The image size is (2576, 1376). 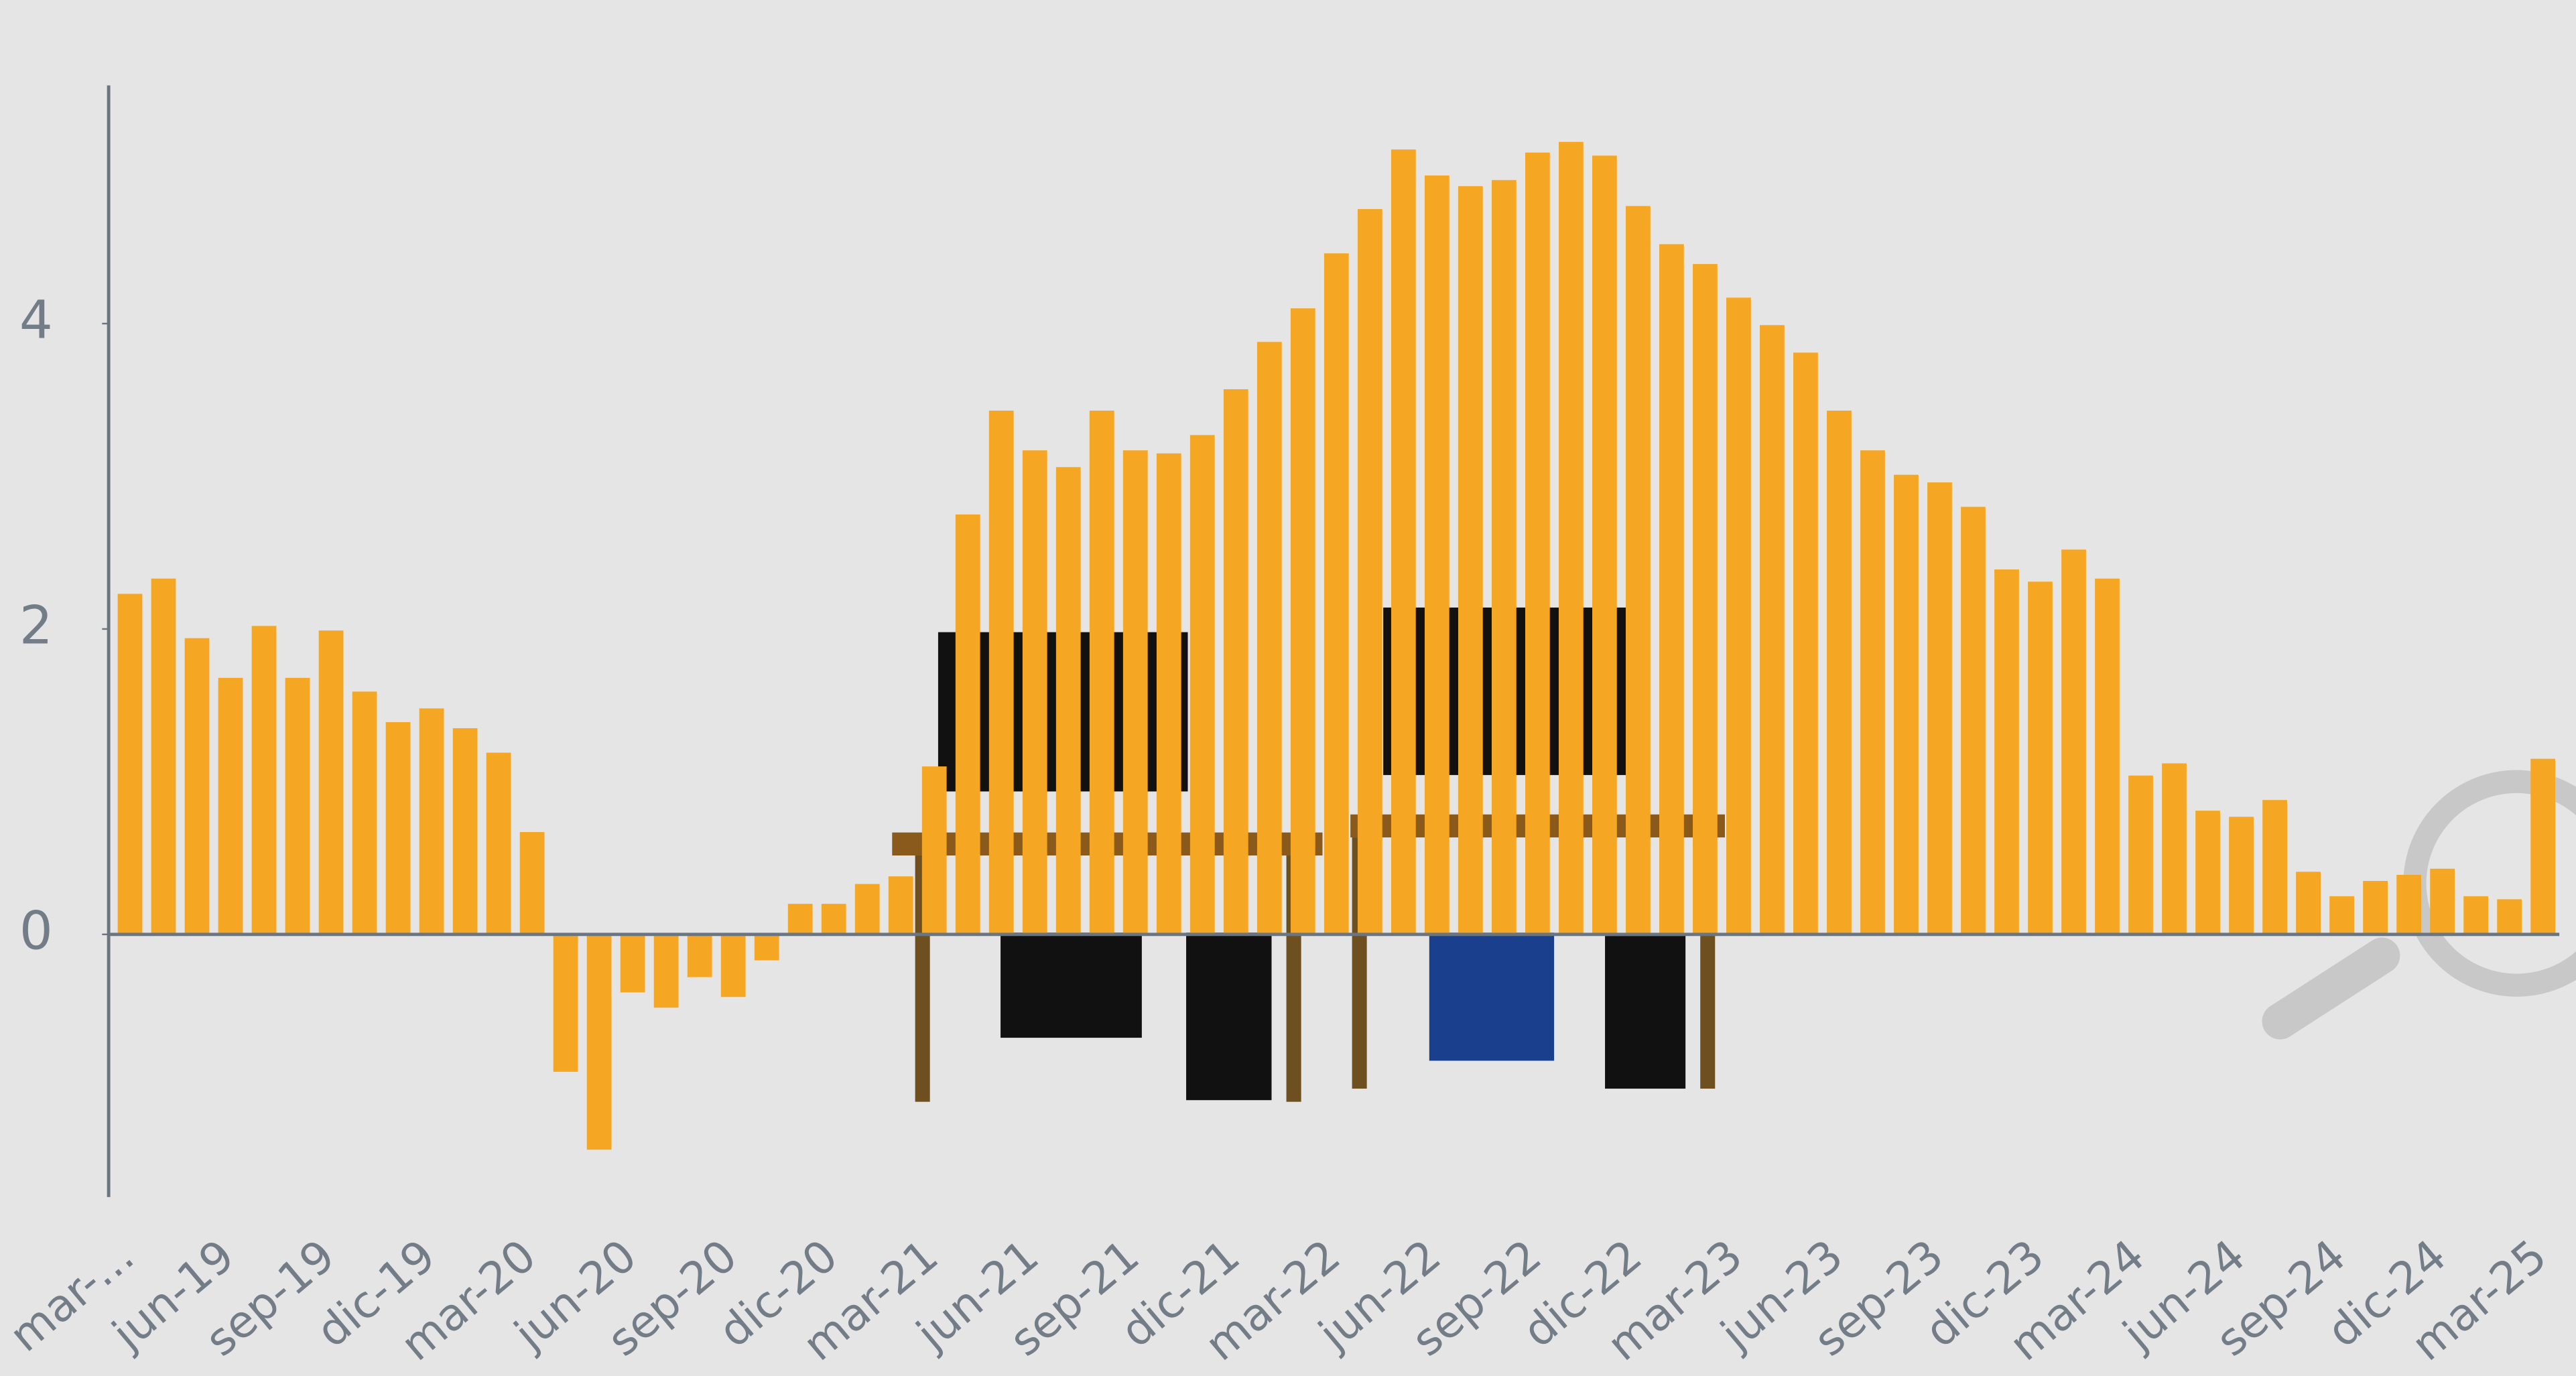 I want to click on y-tick-label: 2, so click(x=36, y=625).